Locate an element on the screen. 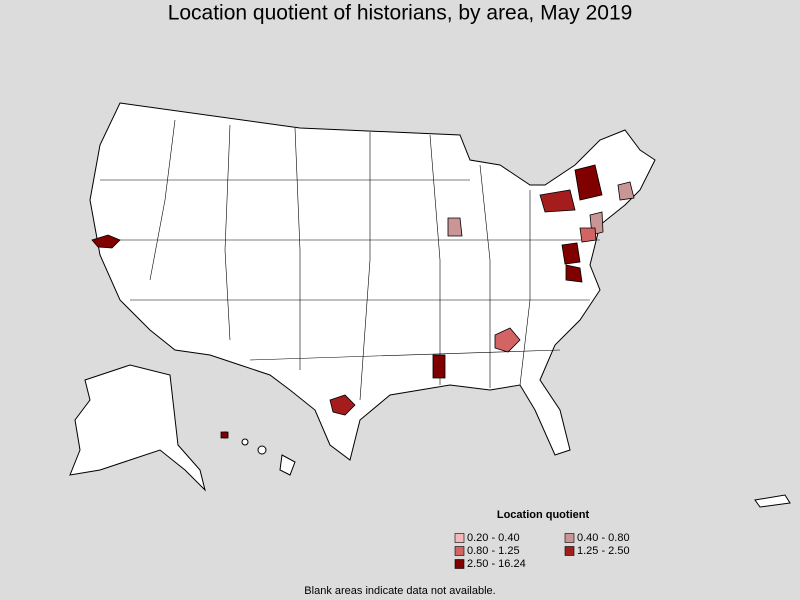 This screenshot has width=800, height=600. area-mass is located at coordinates (626, 191).